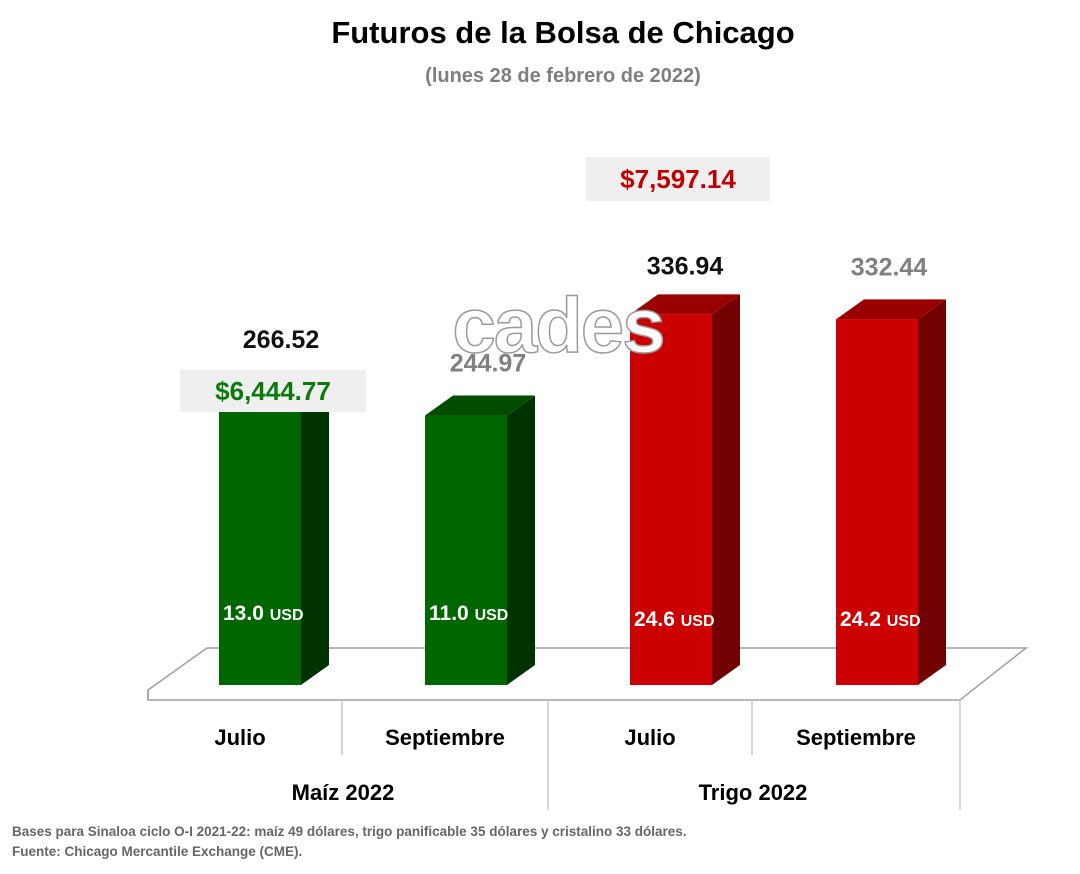  I want to click on value-label: 266.52, so click(281, 340).